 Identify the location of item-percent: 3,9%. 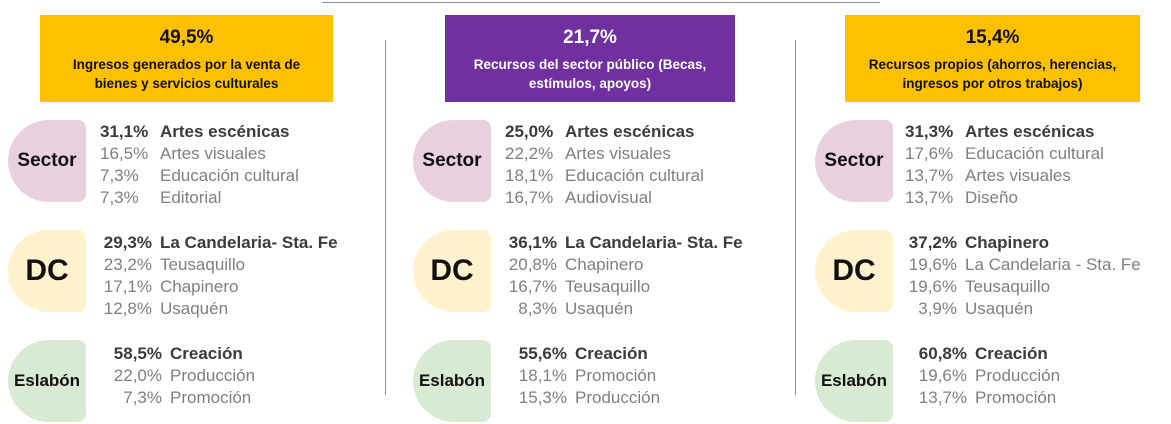
(937, 308).